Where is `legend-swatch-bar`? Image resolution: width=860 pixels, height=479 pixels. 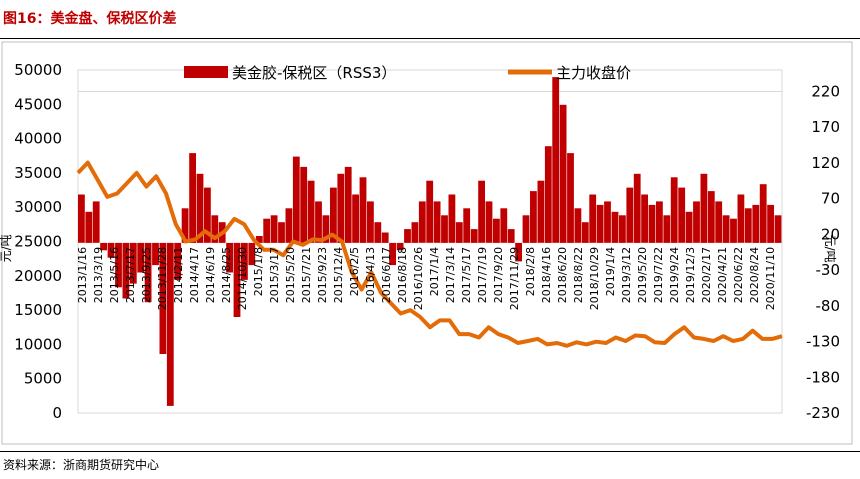
legend-swatch-bar is located at coordinates (206, 72).